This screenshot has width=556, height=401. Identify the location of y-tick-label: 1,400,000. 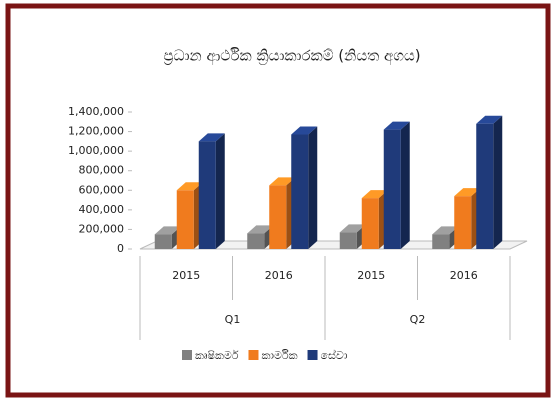
(96, 111).